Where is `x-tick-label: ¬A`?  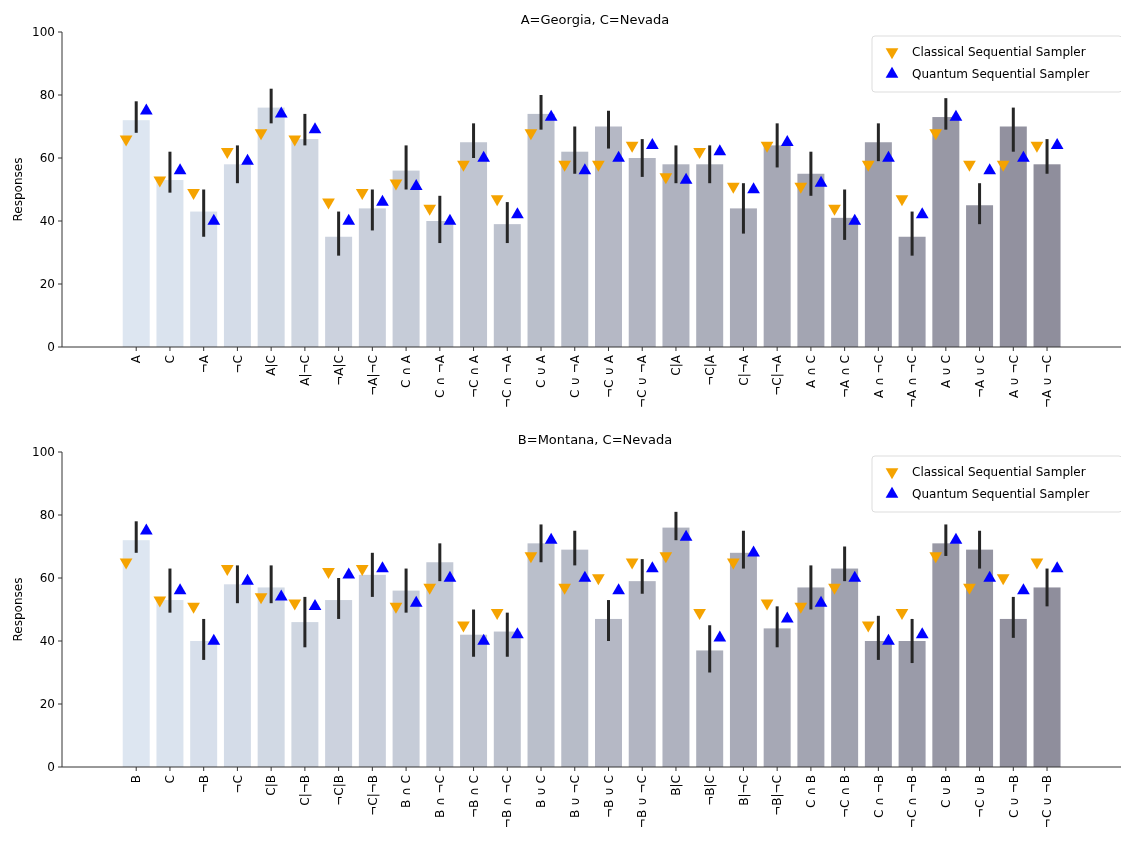 x-tick-label: ¬A is located at coordinates (203, 364).